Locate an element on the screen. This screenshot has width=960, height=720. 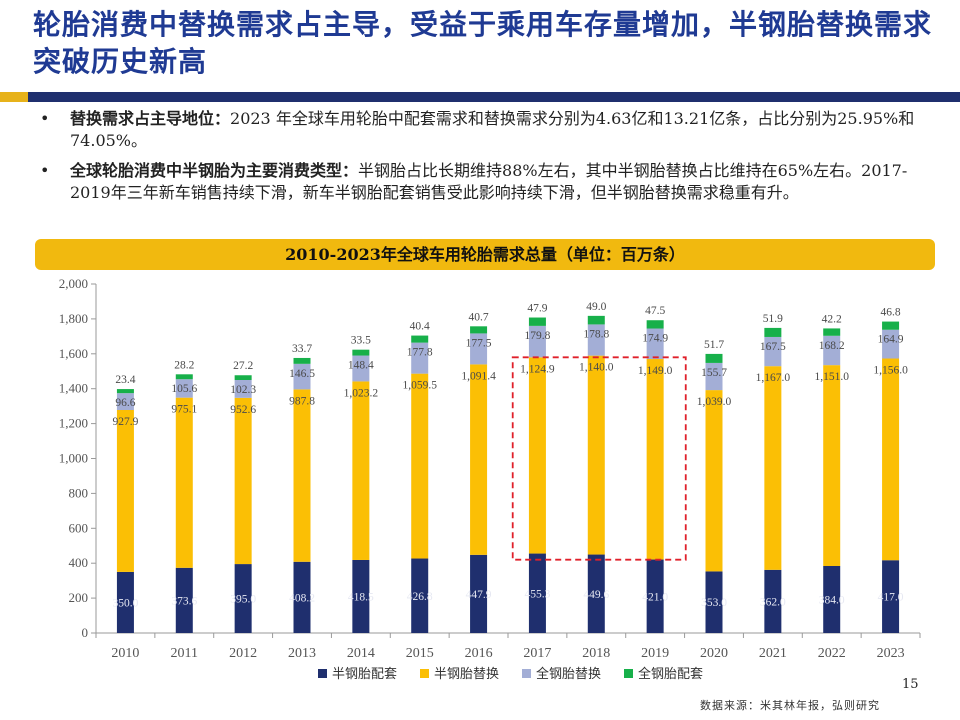
data-label: 353.0 is located at coordinates (714, 603).